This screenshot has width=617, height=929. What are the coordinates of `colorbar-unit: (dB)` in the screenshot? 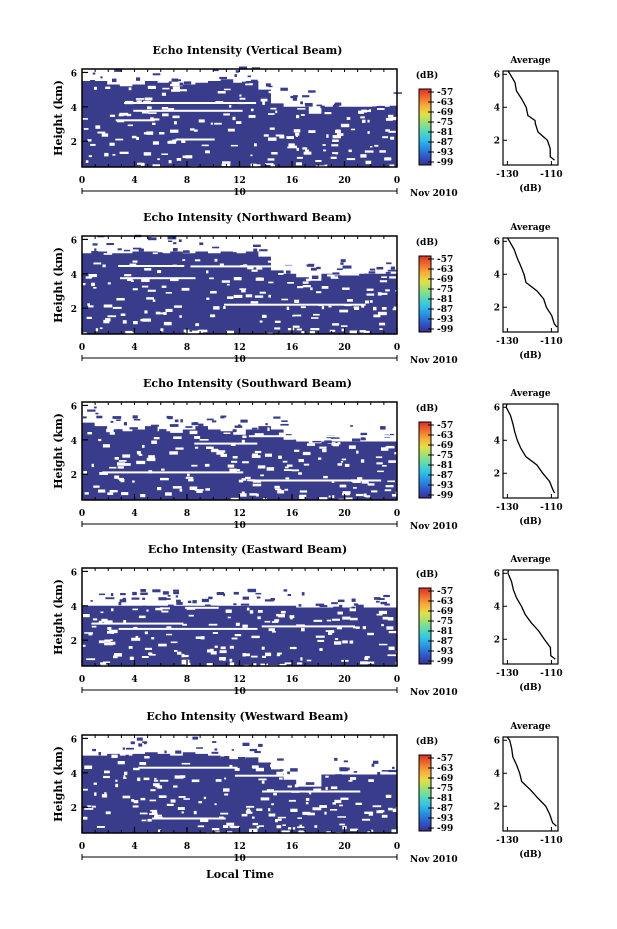 It's located at (427, 408).